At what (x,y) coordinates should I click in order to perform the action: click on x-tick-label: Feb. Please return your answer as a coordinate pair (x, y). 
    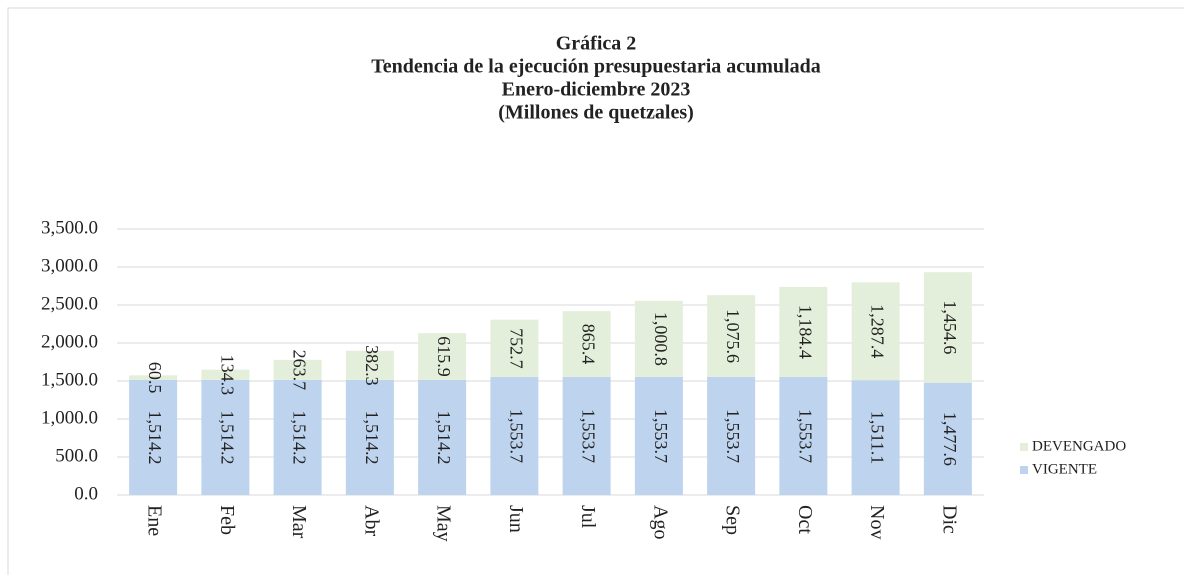
    Looking at the image, I should click on (227, 520).